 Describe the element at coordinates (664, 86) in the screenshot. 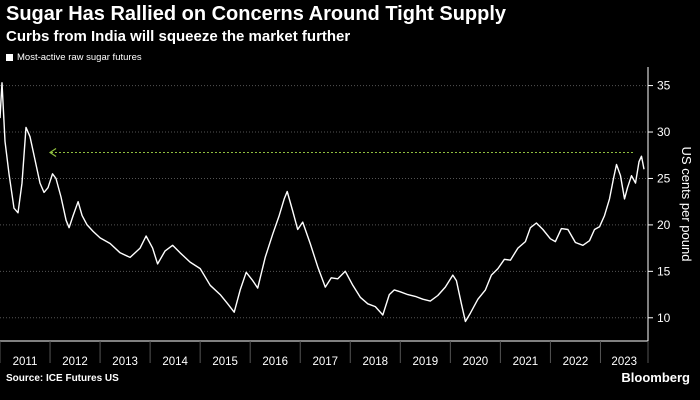

I see `y-tick-label: 35` at that location.